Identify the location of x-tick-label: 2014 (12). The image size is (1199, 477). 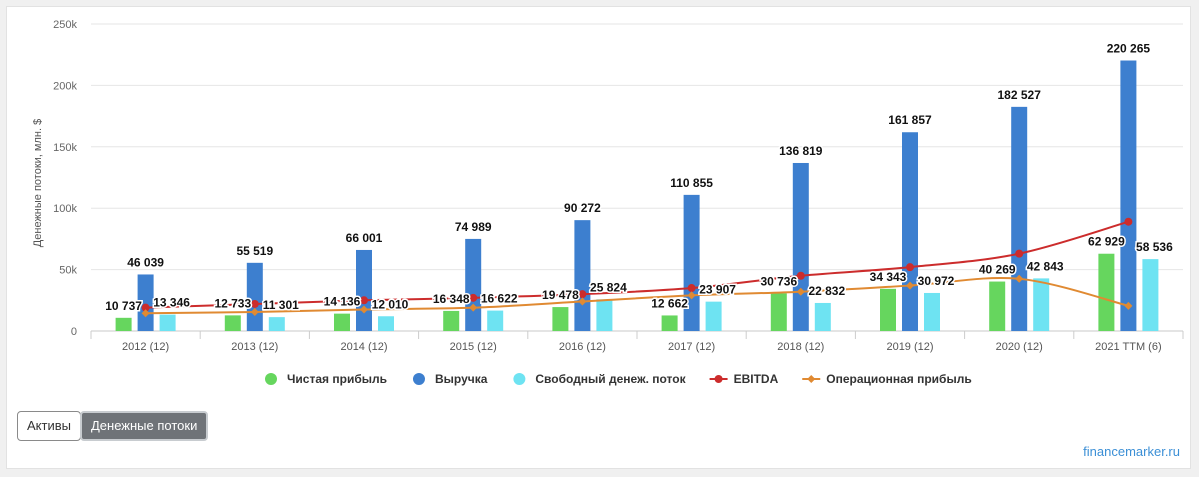
(363, 347).